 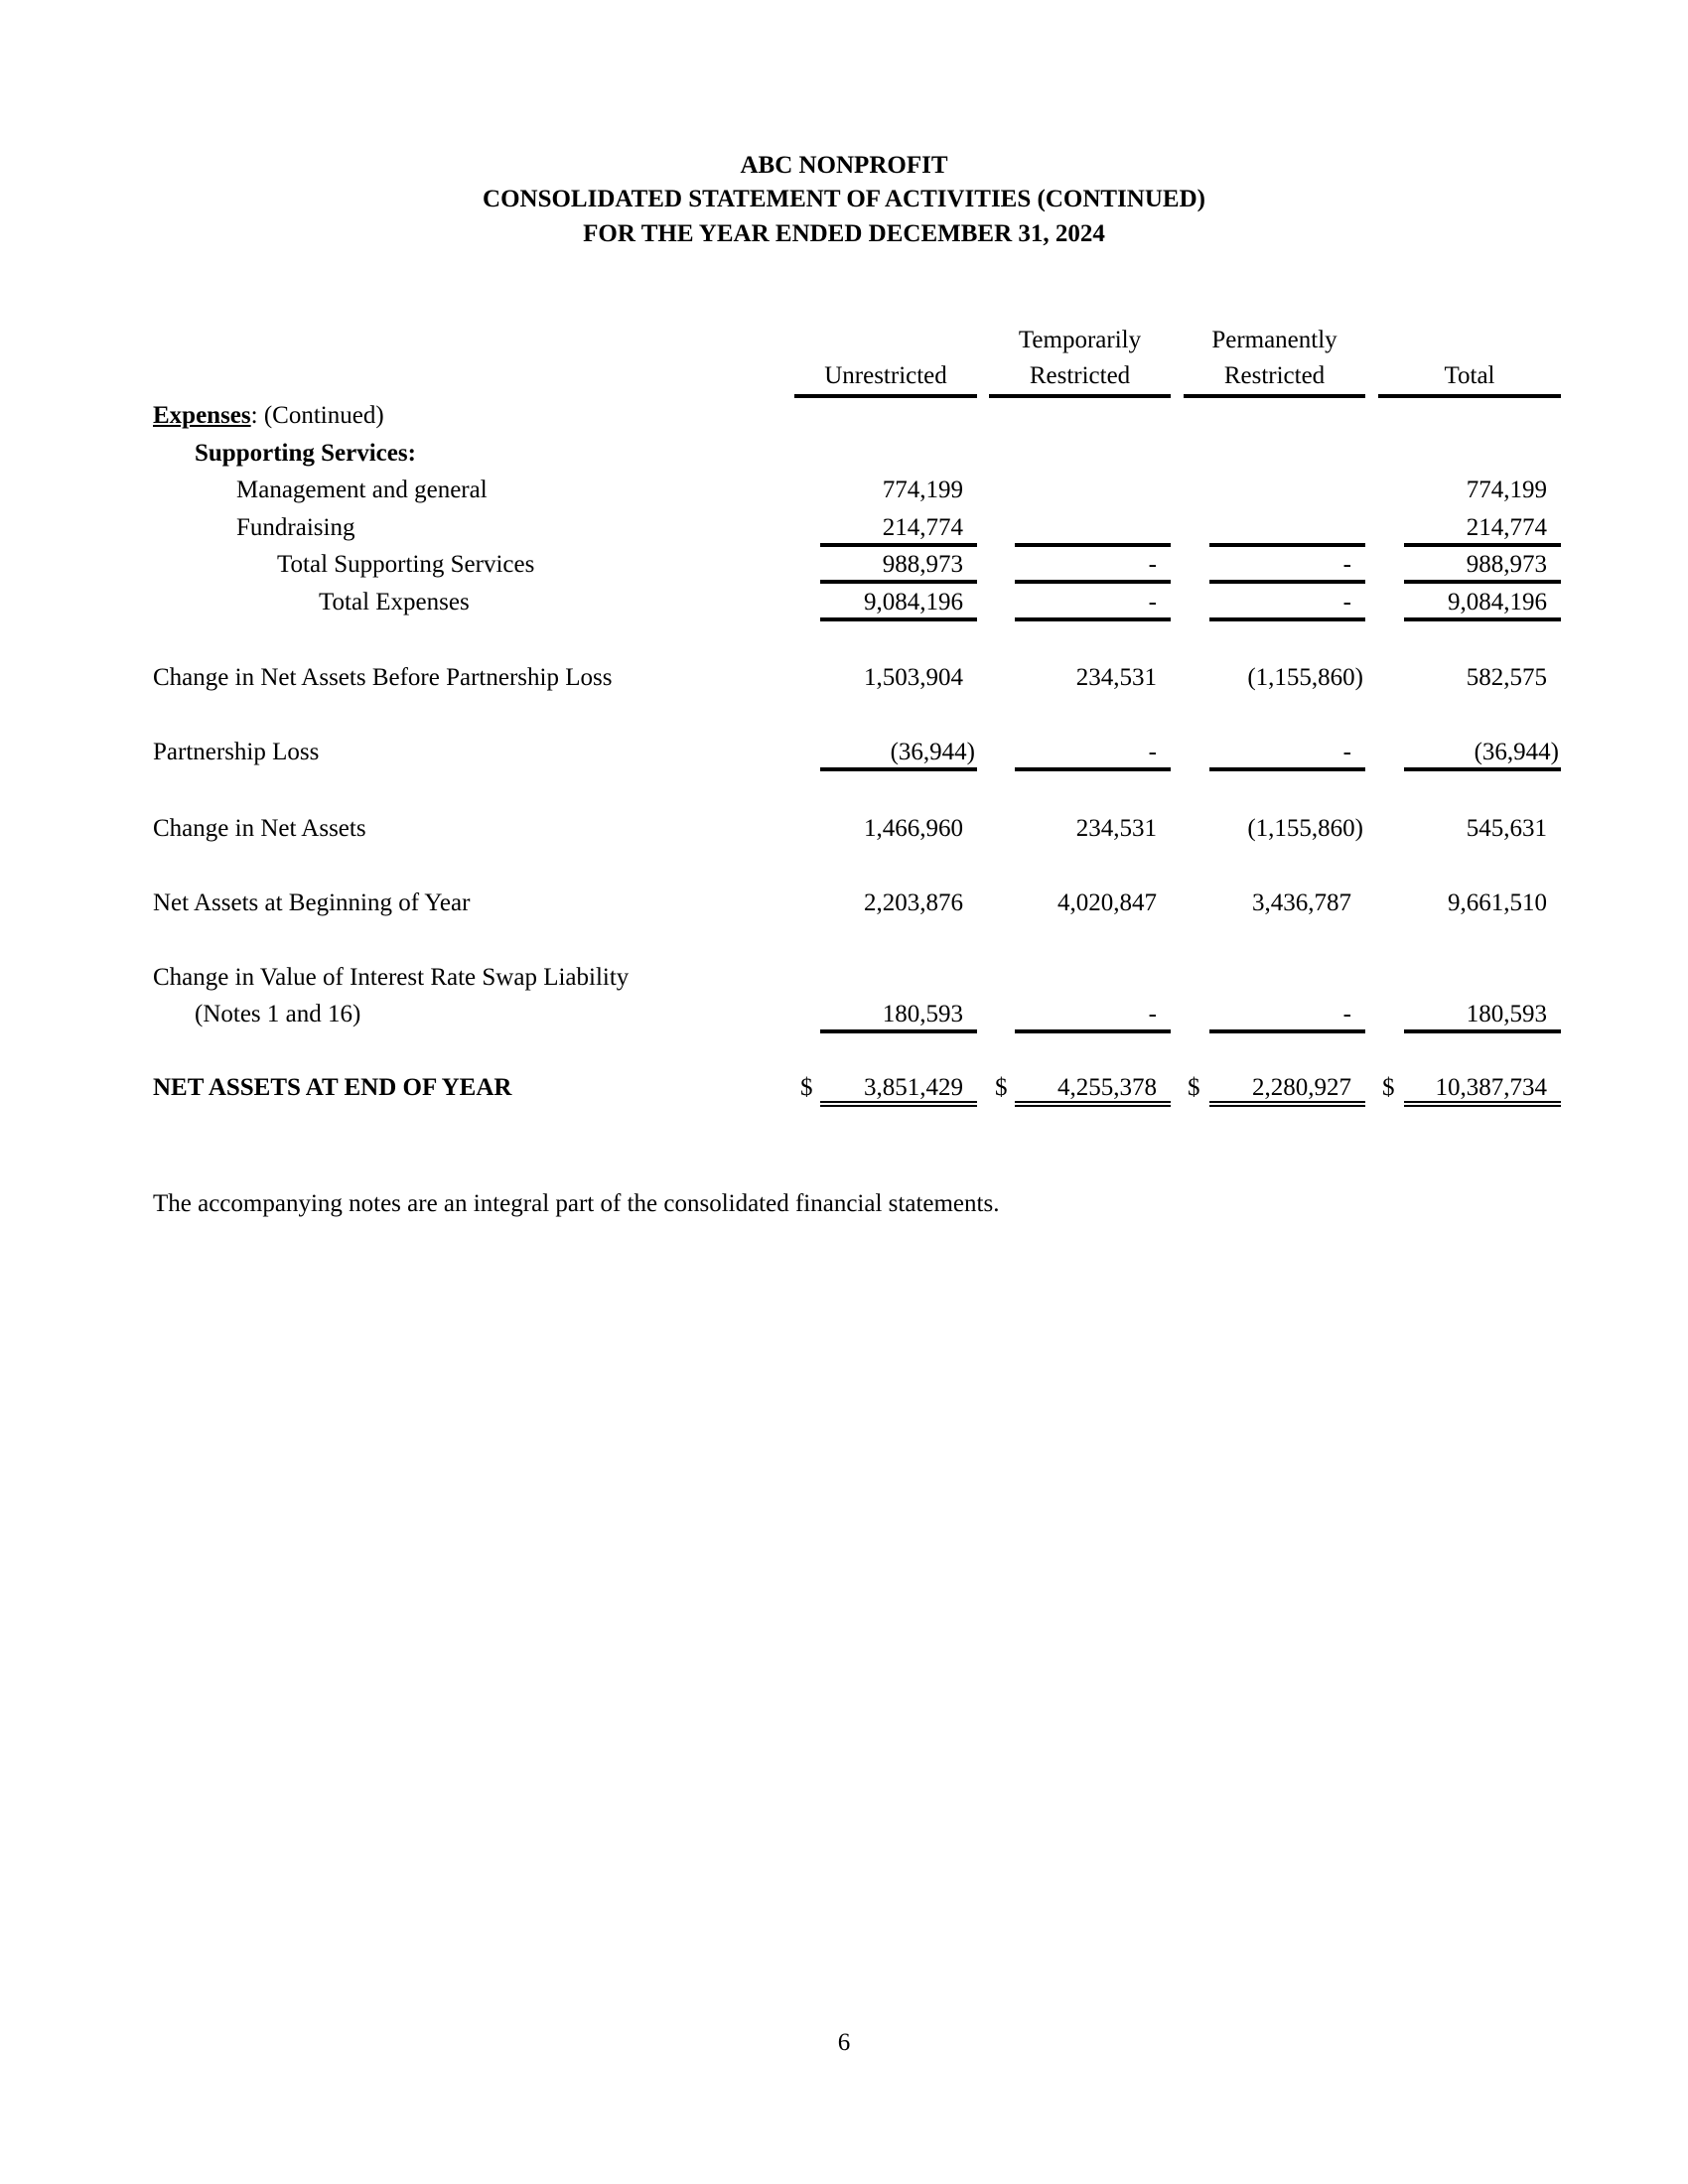 I want to click on header-line2: Total, so click(x=1469, y=375).